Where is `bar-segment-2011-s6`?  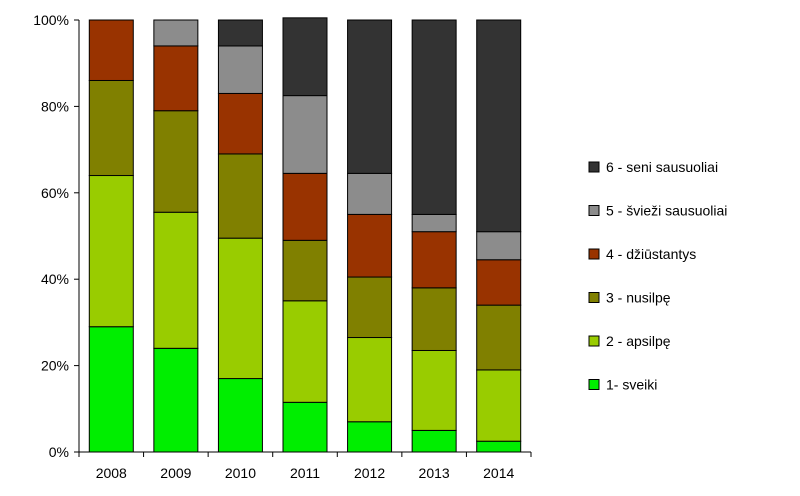 bar-segment-2011-s6 is located at coordinates (305, 57).